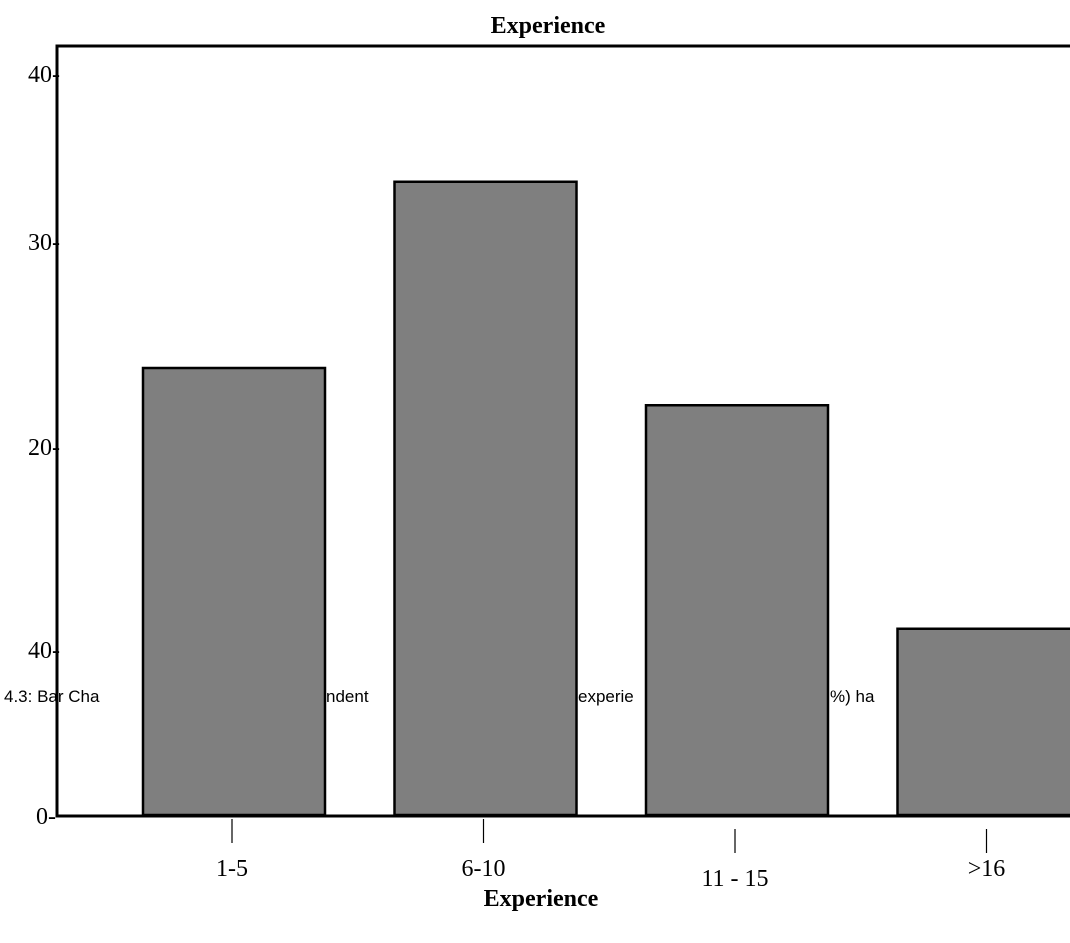 The width and height of the screenshot is (1070, 943). I want to click on y-tick-label: 20-, so click(44, 448).